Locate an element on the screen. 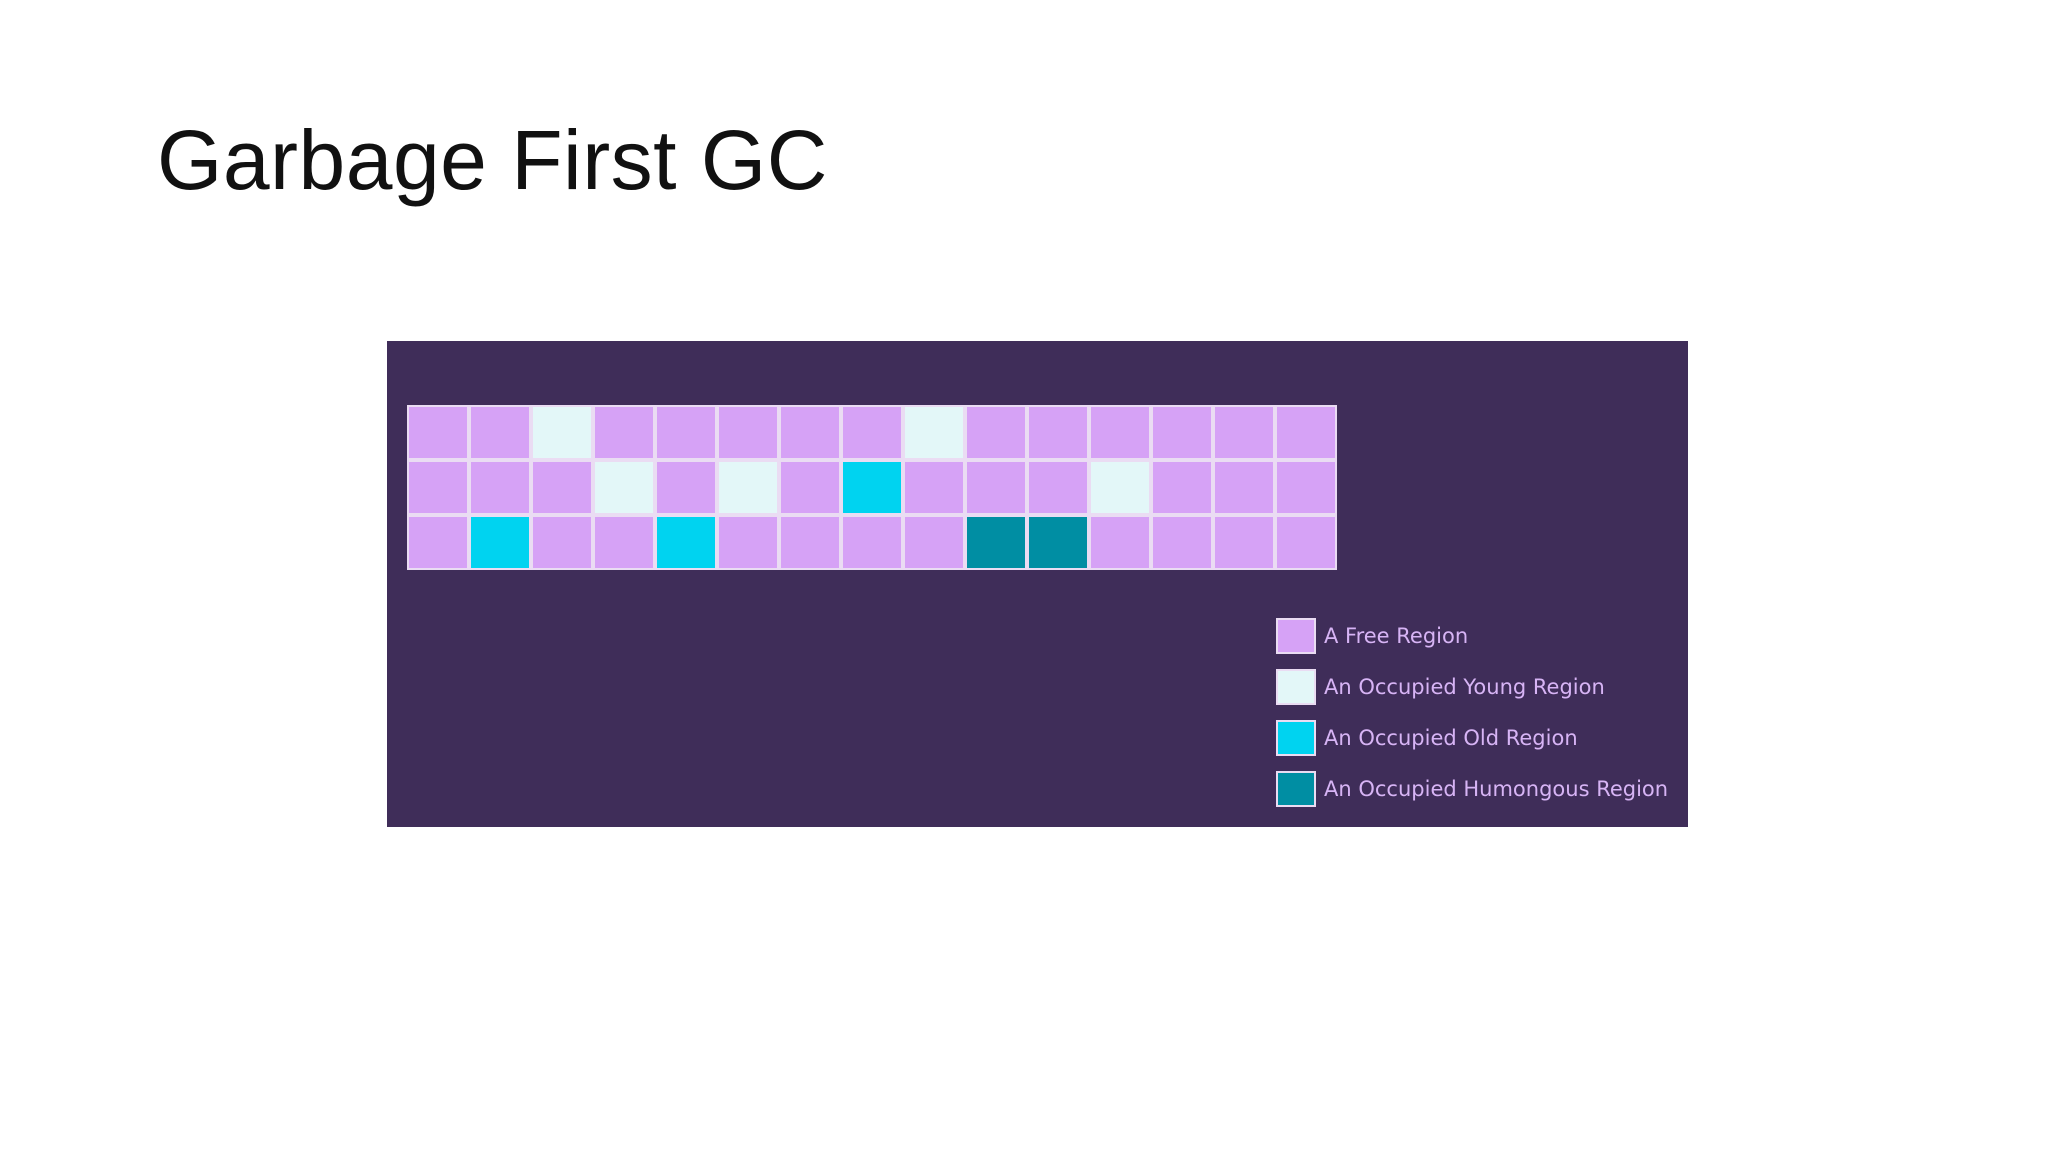 This screenshot has width=2048, height=1152. legend-label: An Occupied Humongous Region is located at coordinates (1496, 789).